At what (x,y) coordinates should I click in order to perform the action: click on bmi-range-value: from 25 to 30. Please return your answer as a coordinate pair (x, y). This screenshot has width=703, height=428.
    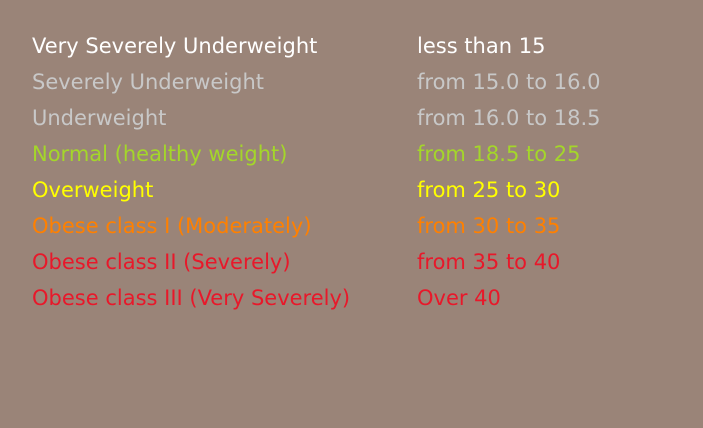
    Looking at the image, I should click on (489, 190).